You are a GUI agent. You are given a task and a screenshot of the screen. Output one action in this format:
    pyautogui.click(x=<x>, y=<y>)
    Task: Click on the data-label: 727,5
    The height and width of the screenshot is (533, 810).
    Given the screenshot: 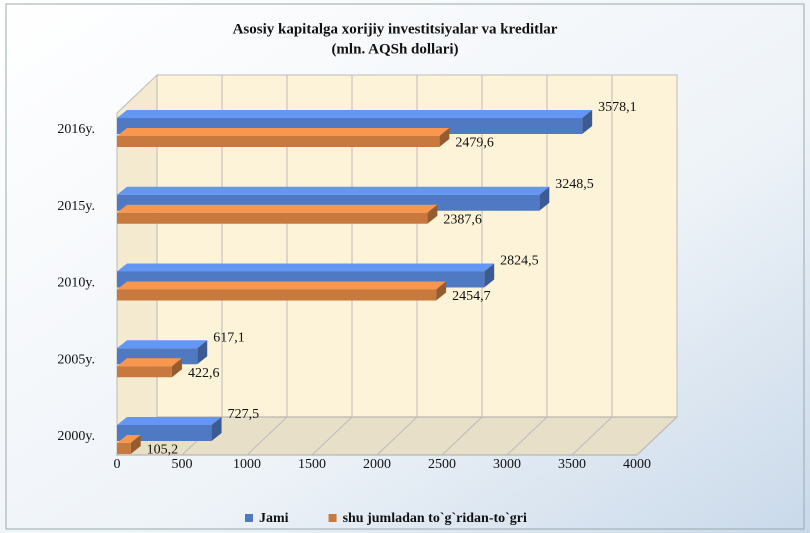 What is the action you would take?
    pyautogui.click(x=244, y=414)
    